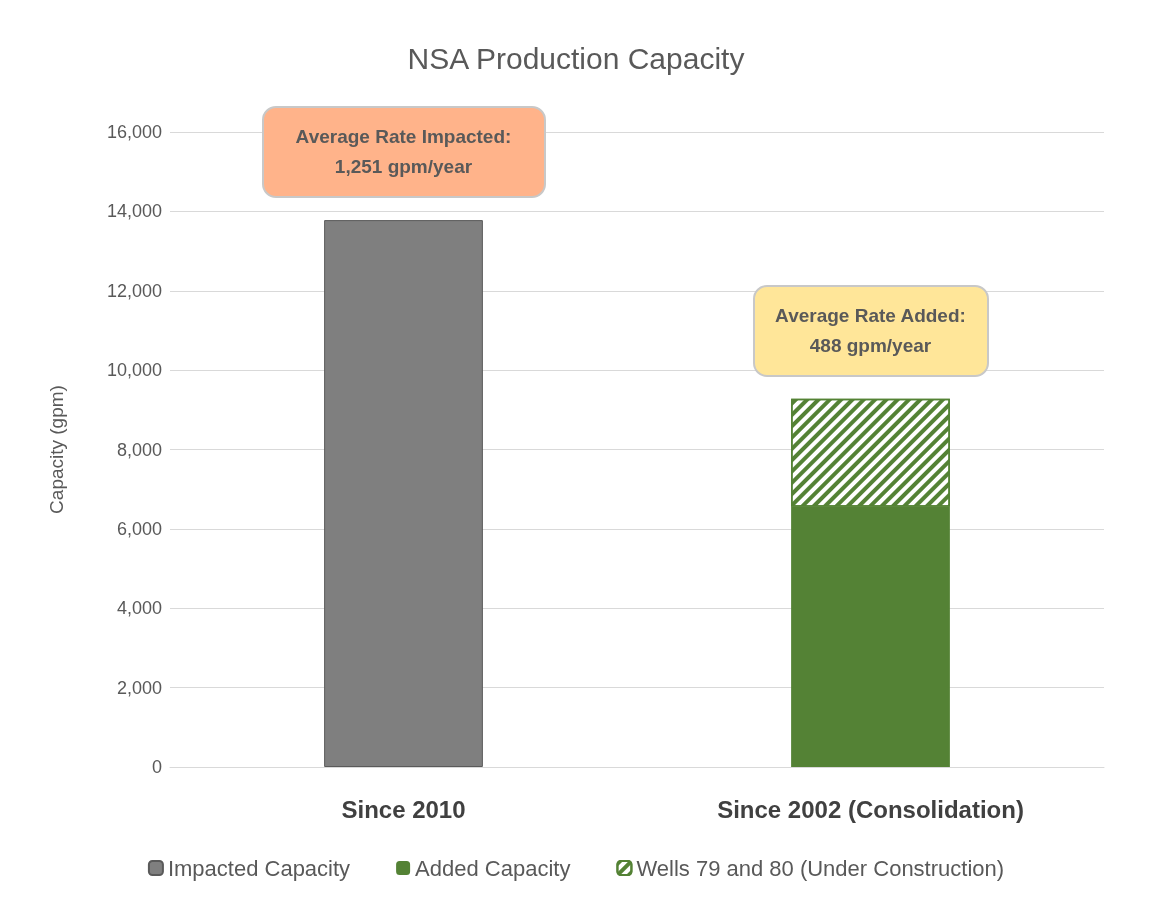 The height and width of the screenshot is (906, 1152). I want to click on y-tick-label: 0, so click(156, 767).